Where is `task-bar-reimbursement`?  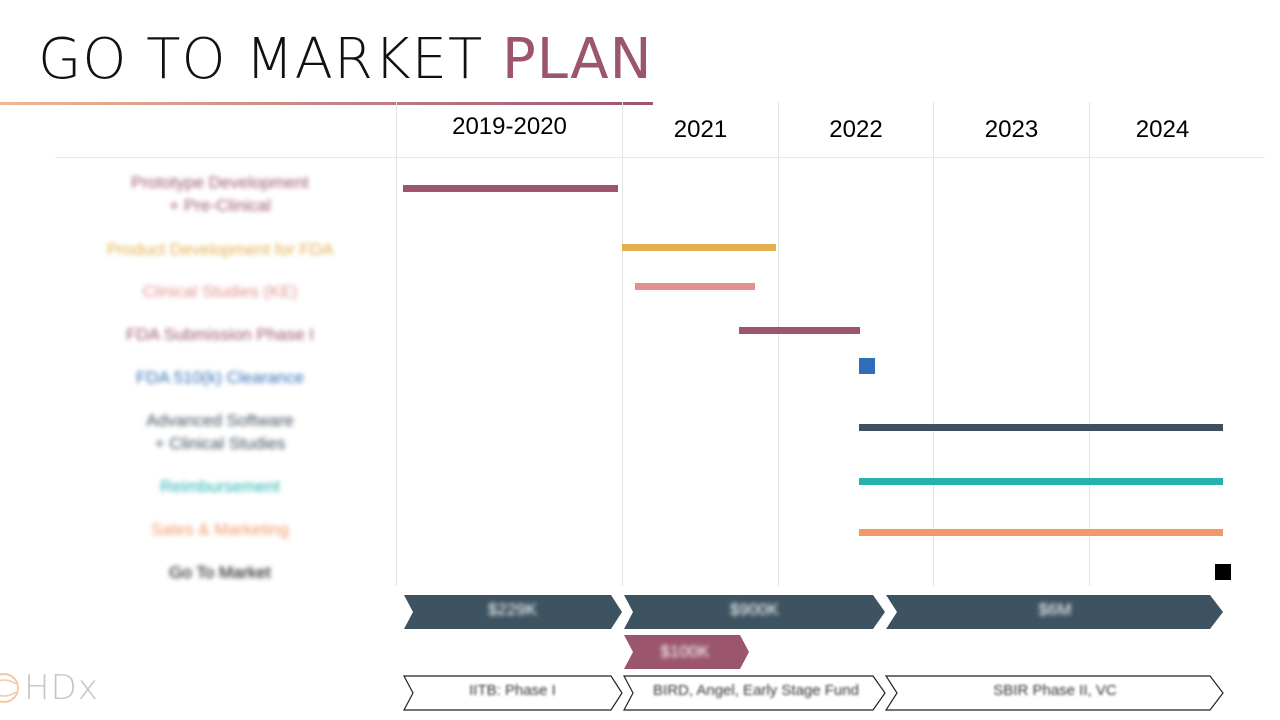 task-bar-reimbursement is located at coordinates (1041, 481).